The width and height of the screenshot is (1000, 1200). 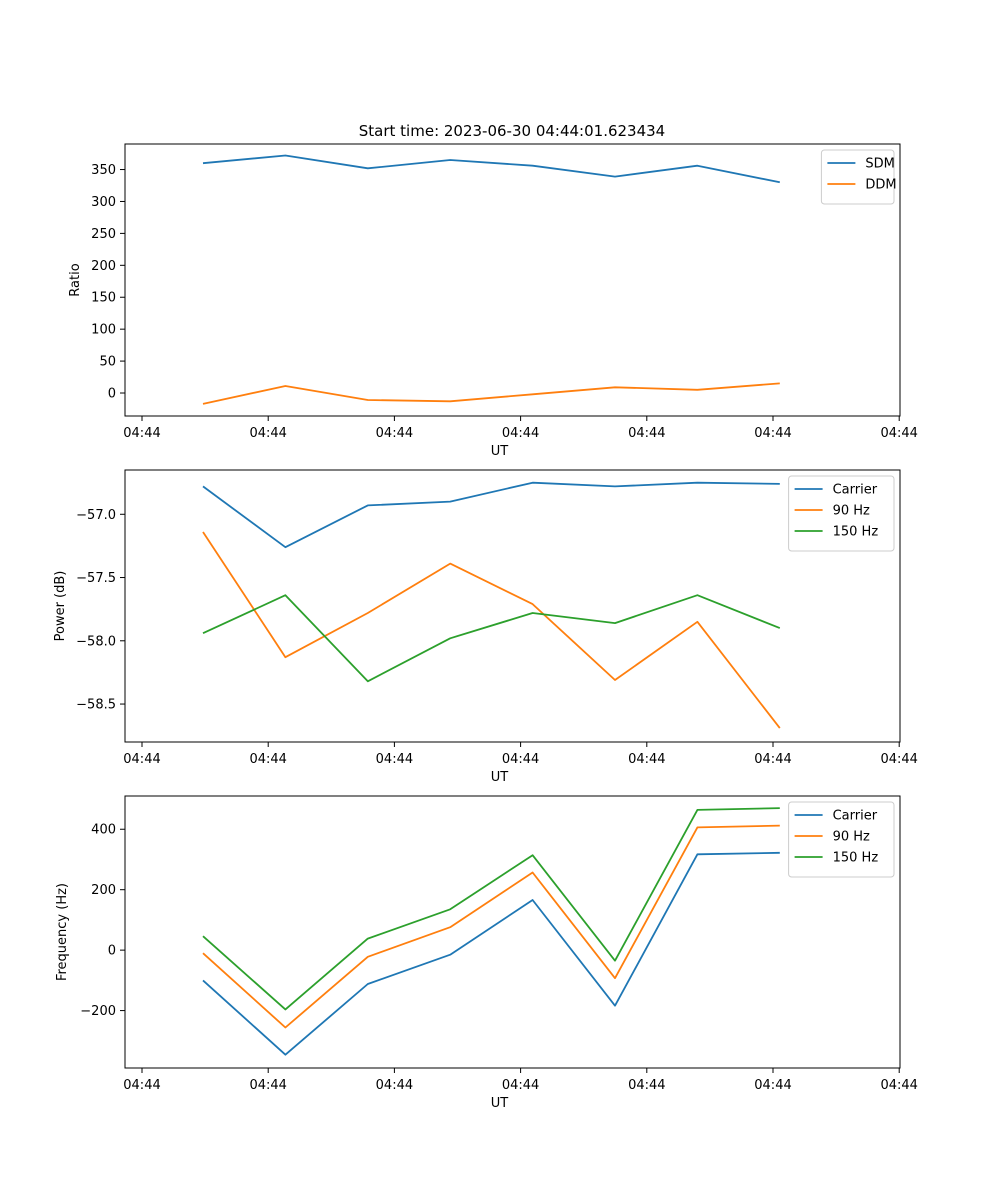 I want to click on y-tick-label: −57.5, so click(x=96, y=578).